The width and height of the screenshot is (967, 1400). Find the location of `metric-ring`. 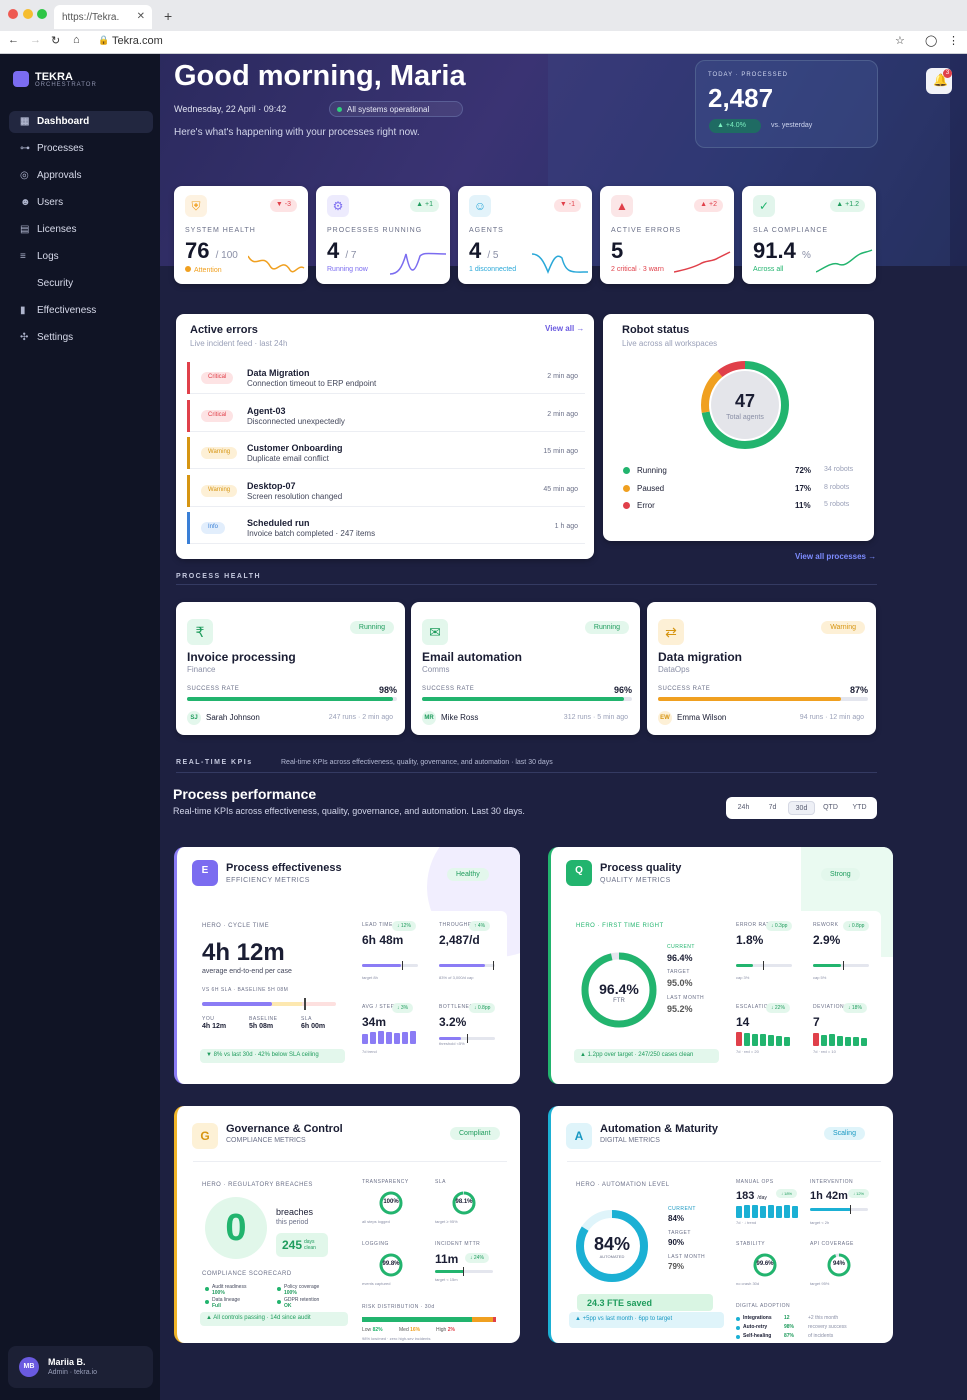

metric-ring is located at coordinates (839, 1265).